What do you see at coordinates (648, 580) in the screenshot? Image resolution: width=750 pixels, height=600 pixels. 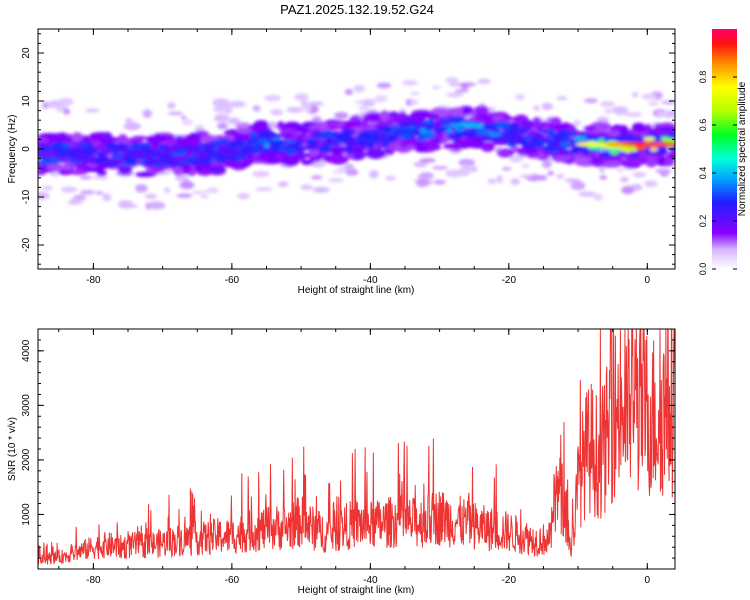 I see `x-tick-label: 0` at bounding box center [648, 580].